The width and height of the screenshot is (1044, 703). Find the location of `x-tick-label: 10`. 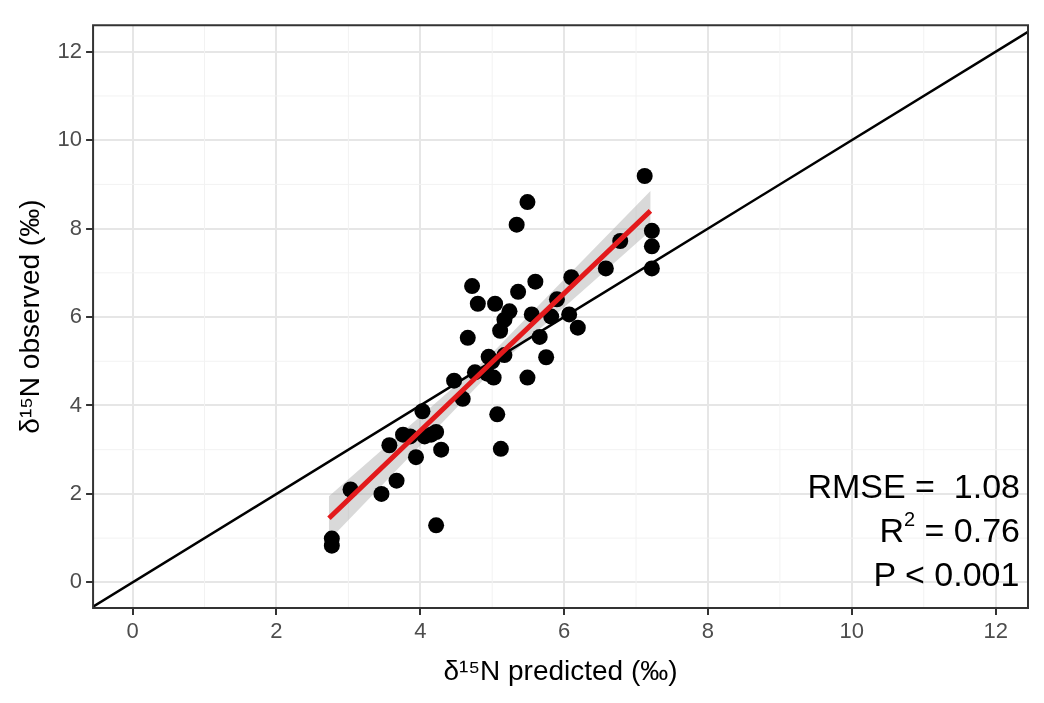

x-tick-label: 10 is located at coordinates (852, 631).